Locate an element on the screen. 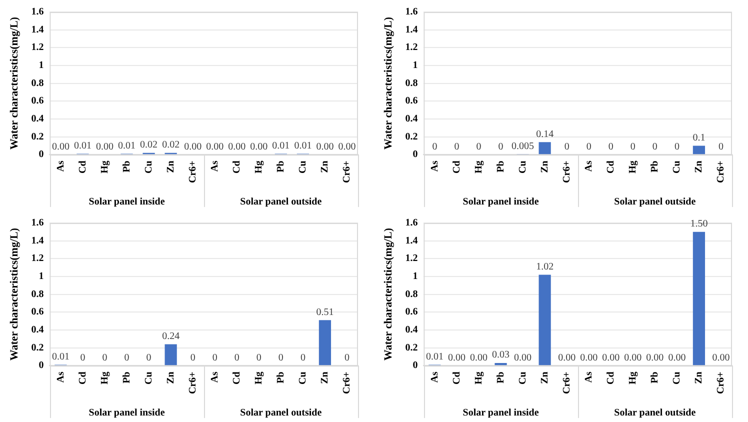 The width and height of the screenshot is (748, 422). data-label: 1.50 is located at coordinates (699, 224).